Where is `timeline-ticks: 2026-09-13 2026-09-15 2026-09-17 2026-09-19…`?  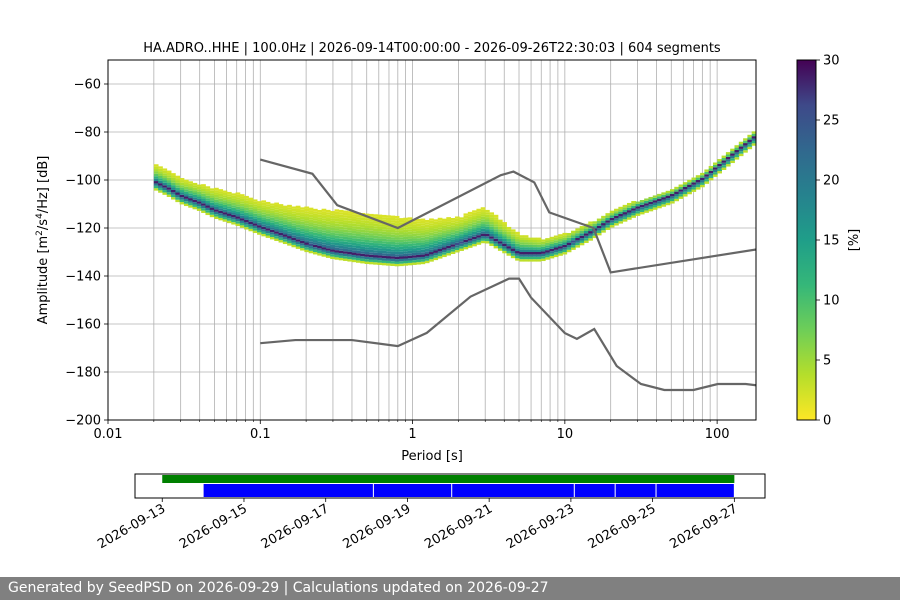 timeline-ticks: 2026-09-13 2026-09-15 2026-09-17 2026-09-19… is located at coordinates (417, 525).